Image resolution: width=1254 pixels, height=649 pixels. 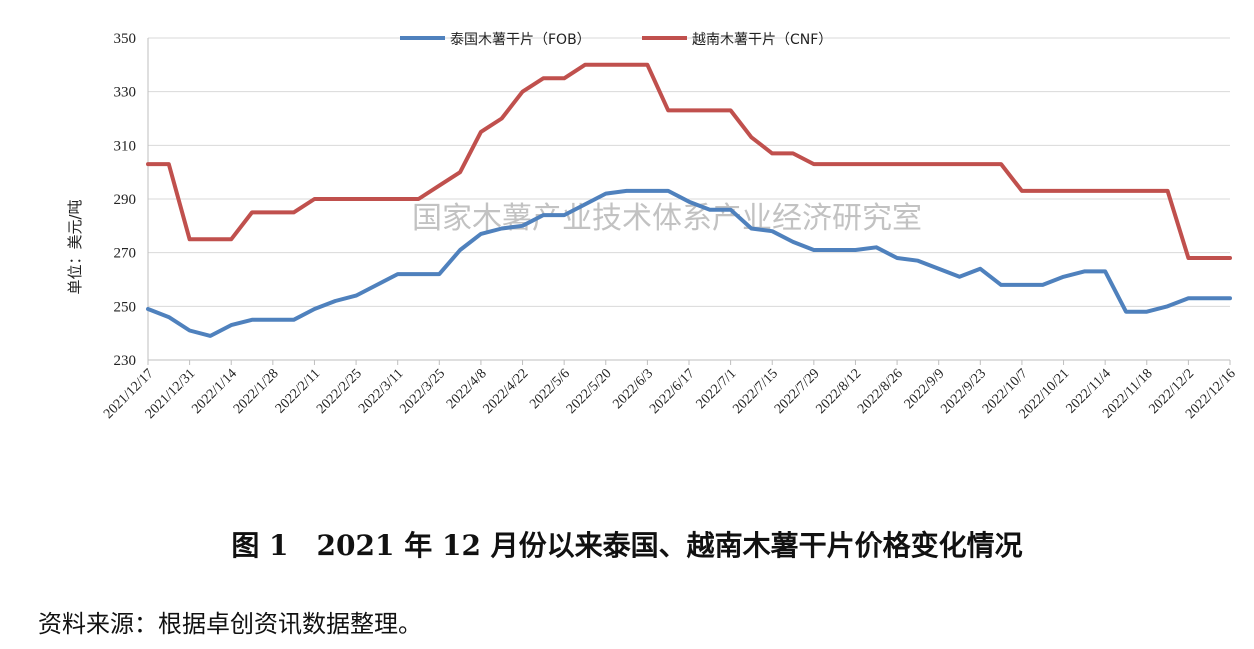 I want to click on y-tick-label: 270, so click(x=125, y=254).